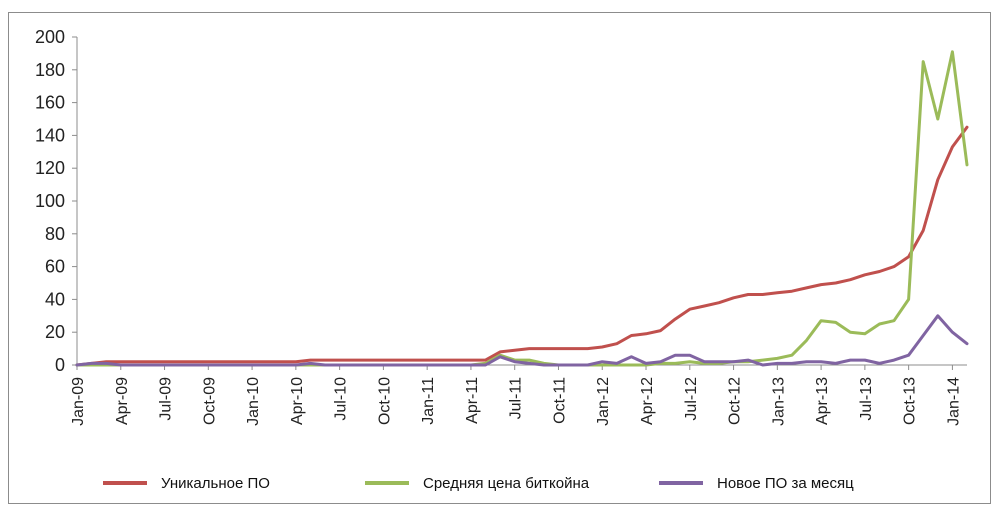 Image resolution: width=1001 pixels, height=509 pixels. Describe the element at coordinates (50, 168) in the screenshot. I see `y-tick-label: 120` at that location.